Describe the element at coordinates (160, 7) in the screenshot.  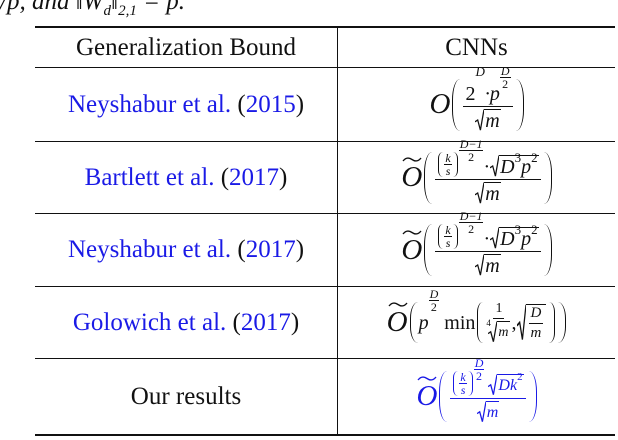
I see `text: = p.` at that location.